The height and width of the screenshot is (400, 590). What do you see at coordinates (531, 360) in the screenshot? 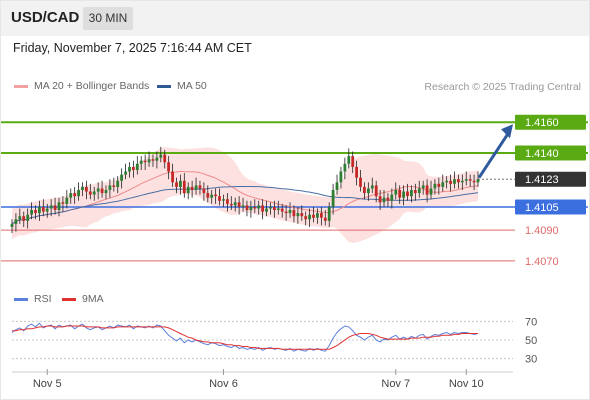
I see `rsi-tick-label-30: 30` at bounding box center [531, 360].